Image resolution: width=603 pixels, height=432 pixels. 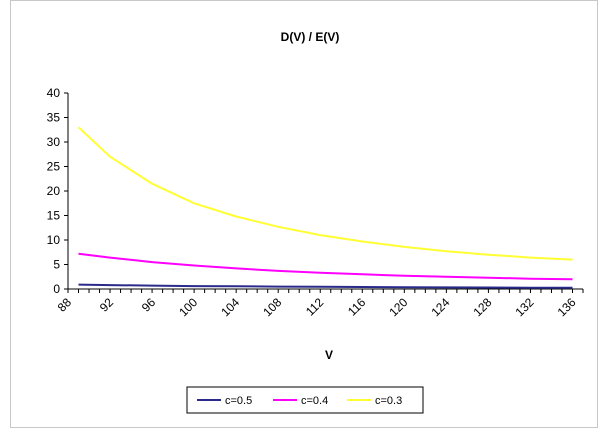 What do you see at coordinates (56, 289) in the screenshot?
I see `y-tick-label: 0` at bounding box center [56, 289].